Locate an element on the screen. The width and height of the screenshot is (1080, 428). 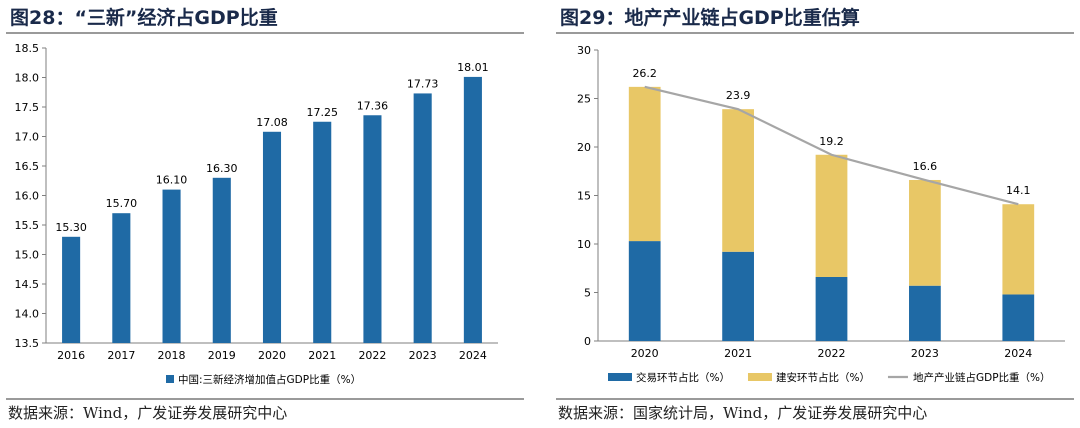
y-tick-label: 15 is located at coordinates (584, 196).